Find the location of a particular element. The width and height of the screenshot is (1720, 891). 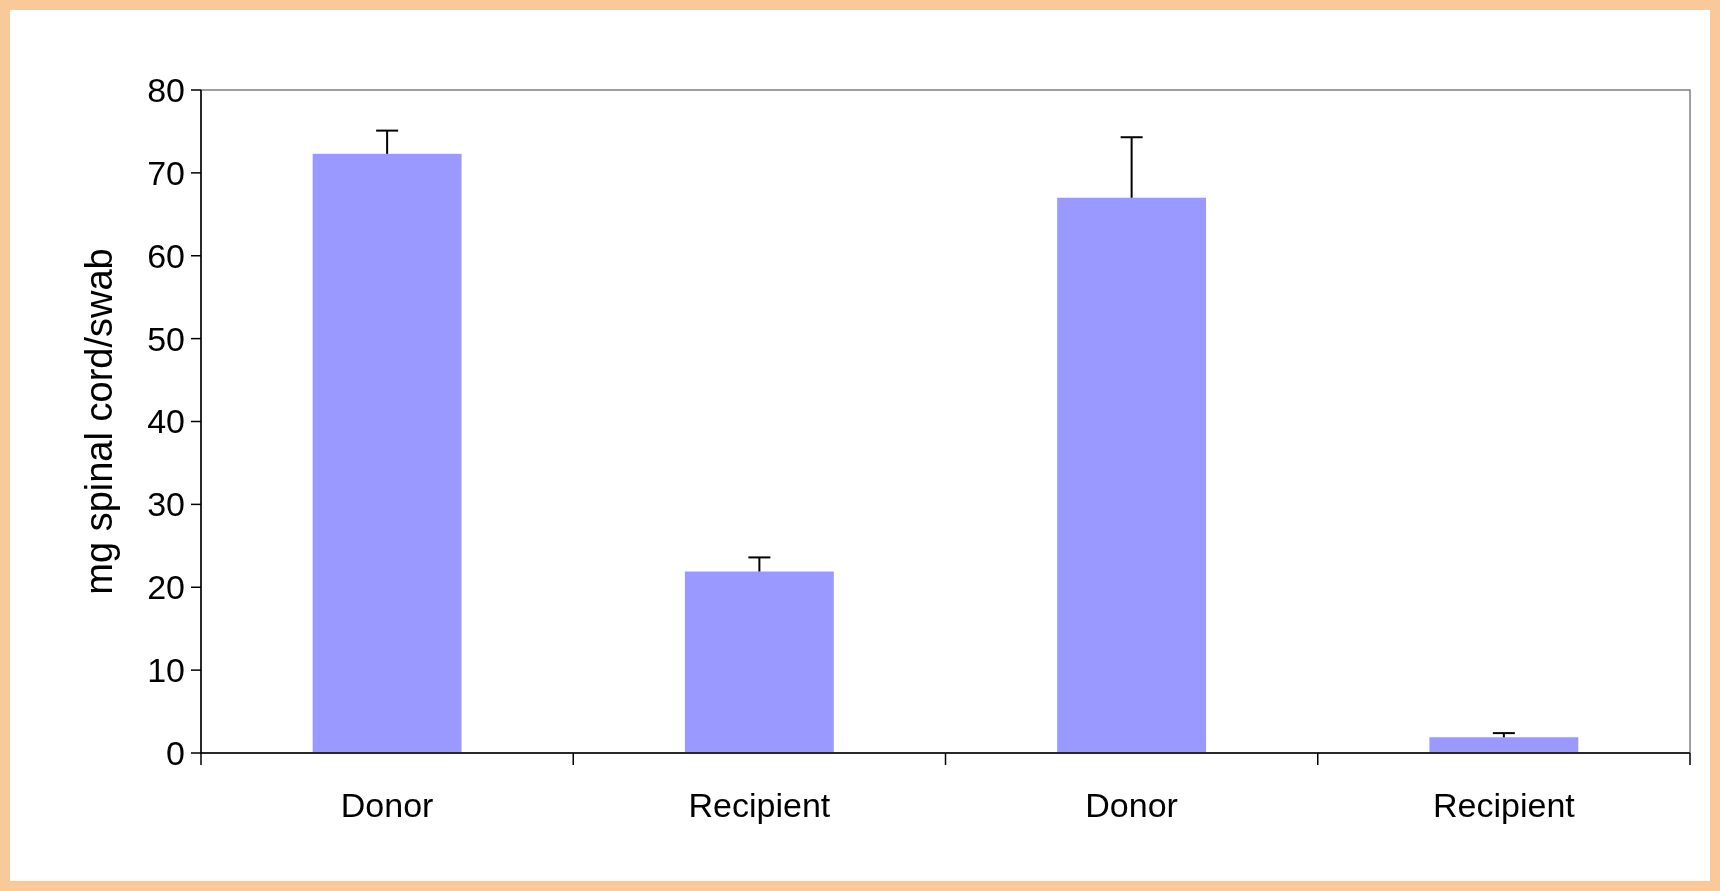

y-tick-label: 70 is located at coordinates (166, 172).